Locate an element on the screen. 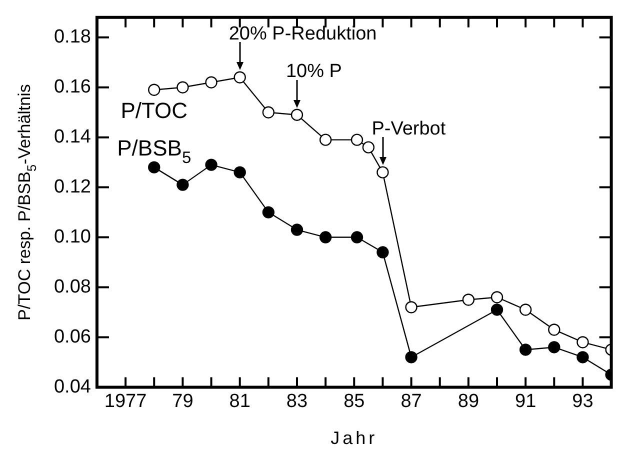 This screenshot has height=454, width=618. y-tick-label: 0.12 is located at coordinates (72, 187).